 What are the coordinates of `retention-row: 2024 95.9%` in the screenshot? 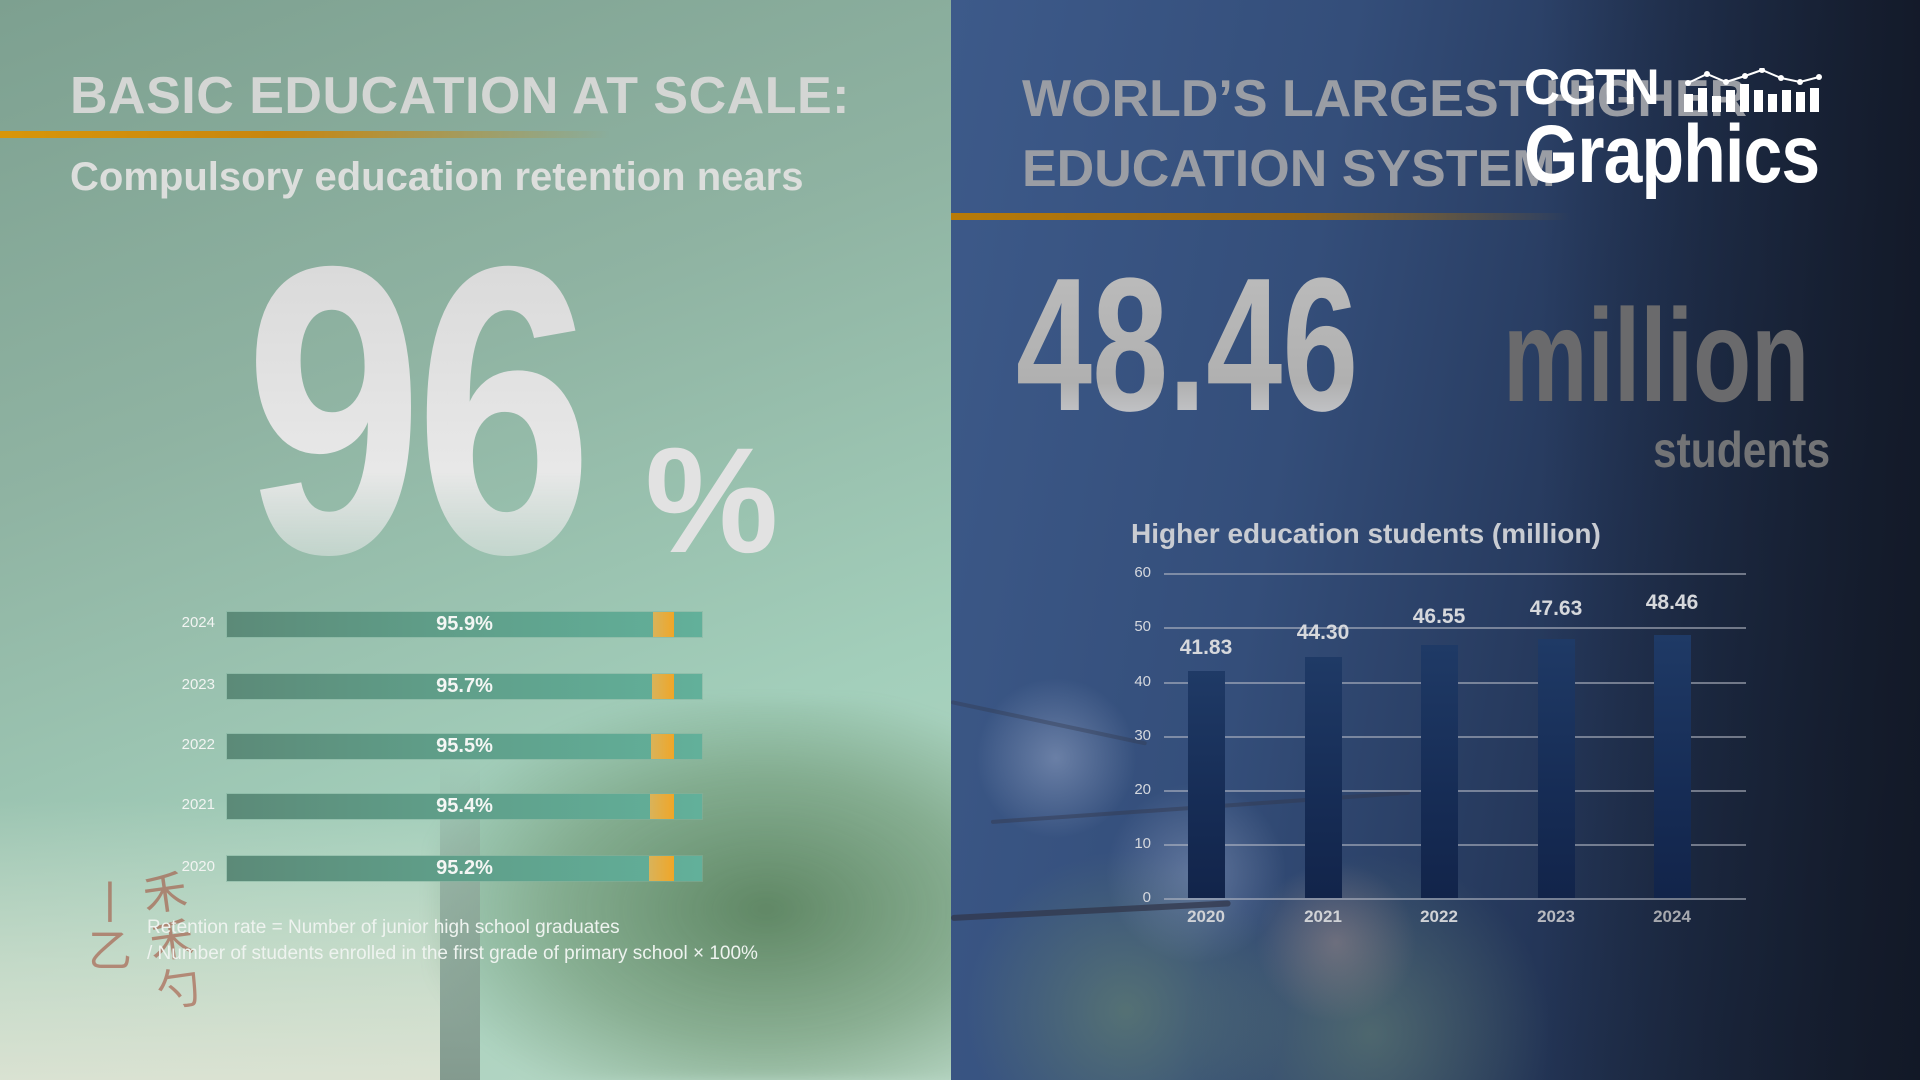 It's located at (450, 625).